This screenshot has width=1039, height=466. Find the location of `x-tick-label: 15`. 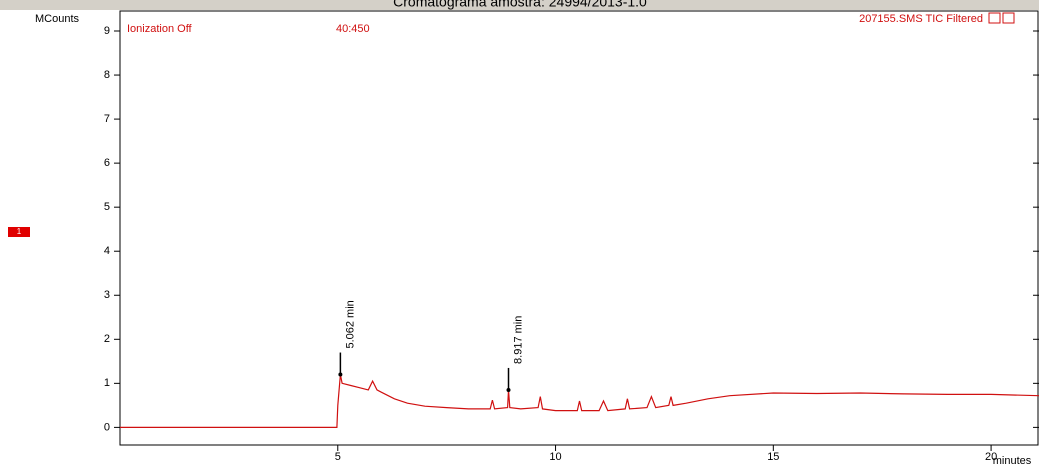

x-tick-label: 15 is located at coordinates (773, 457).